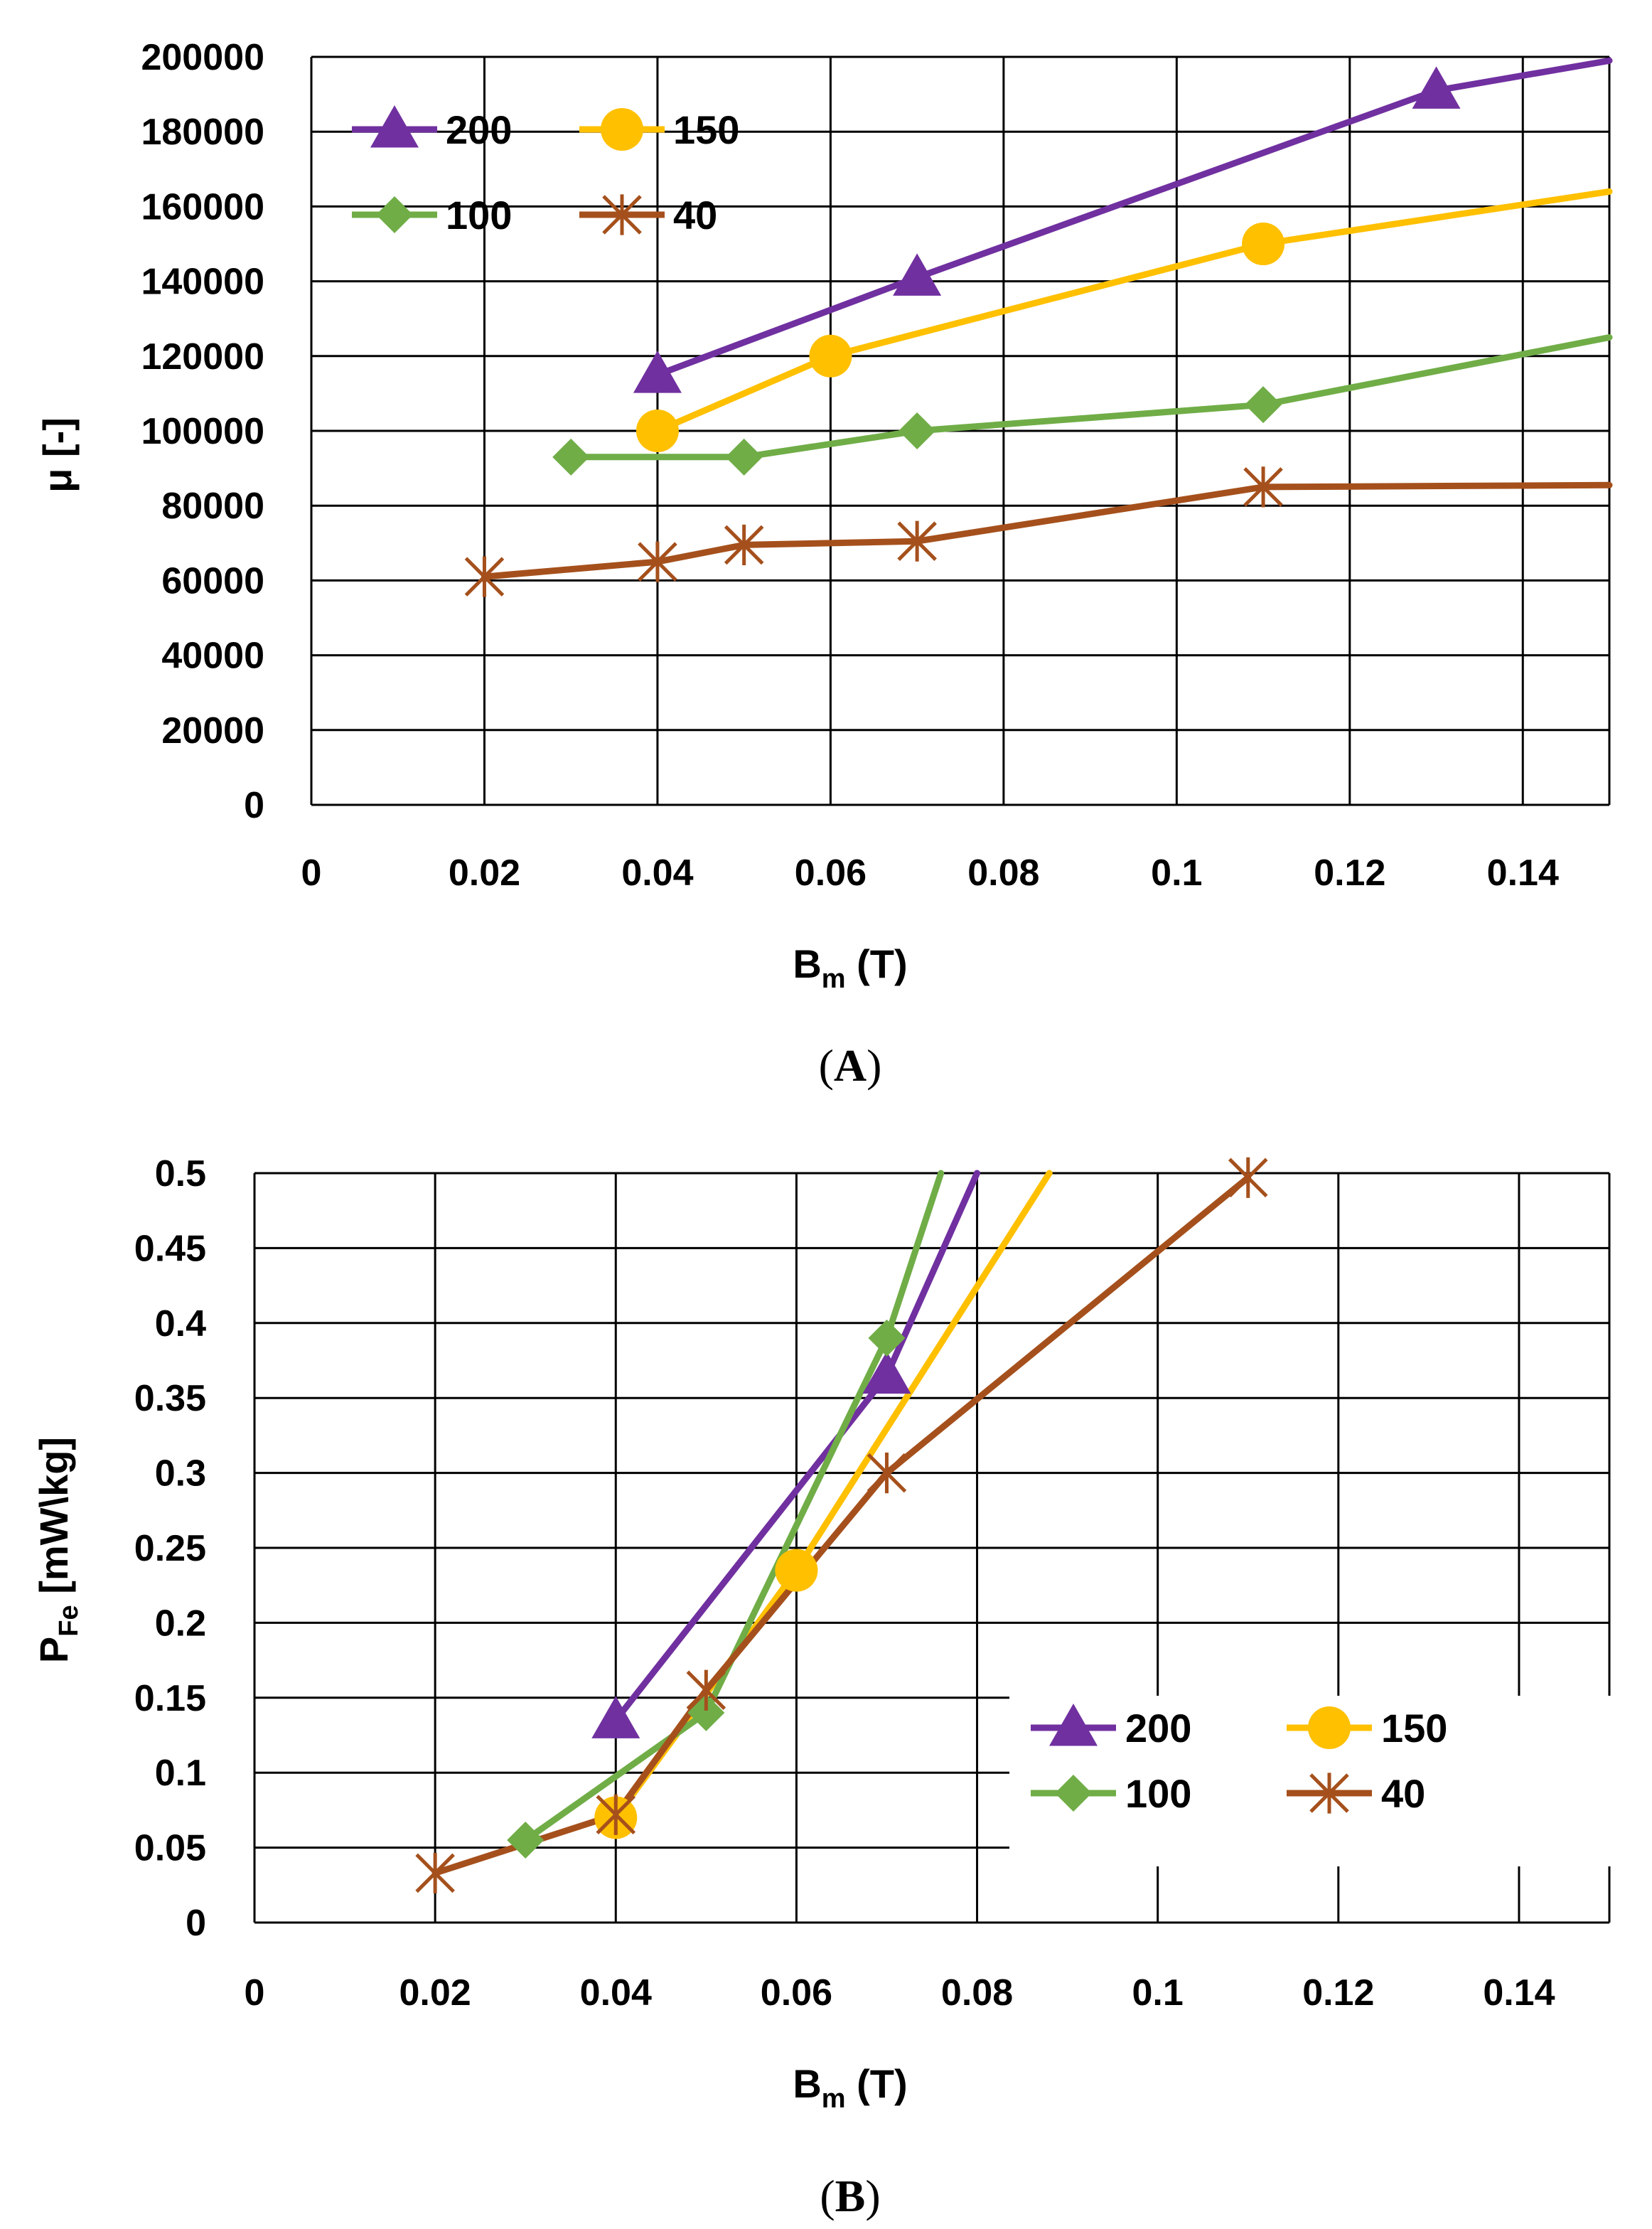  Describe the element at coordinates (850, 1065) in the screenshot. I see `chart-a-caption: (A)` at that location.